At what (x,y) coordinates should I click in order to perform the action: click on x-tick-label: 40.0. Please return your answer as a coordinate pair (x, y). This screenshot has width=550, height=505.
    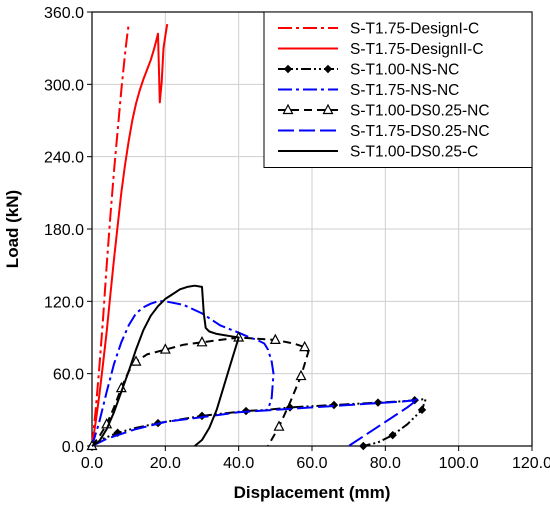
    Looking at the image, I should click on (238, 463).